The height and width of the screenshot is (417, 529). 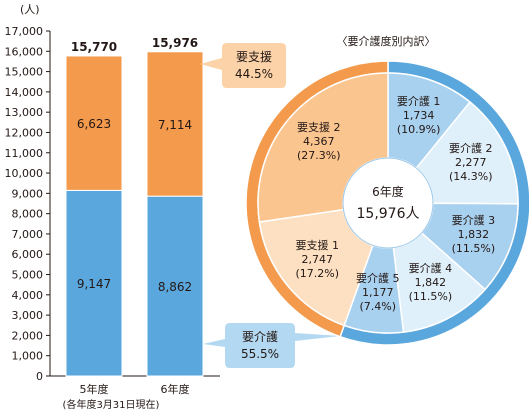 I want to click on y-tick-label: 9,000, so click(x=28, y=193).